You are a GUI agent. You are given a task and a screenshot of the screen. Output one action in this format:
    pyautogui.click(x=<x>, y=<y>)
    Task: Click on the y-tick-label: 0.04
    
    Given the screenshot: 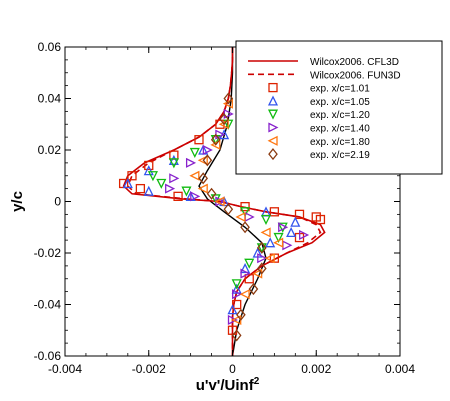 What is the action you would take?
    pyautogui.click(x=50, y=99)
    